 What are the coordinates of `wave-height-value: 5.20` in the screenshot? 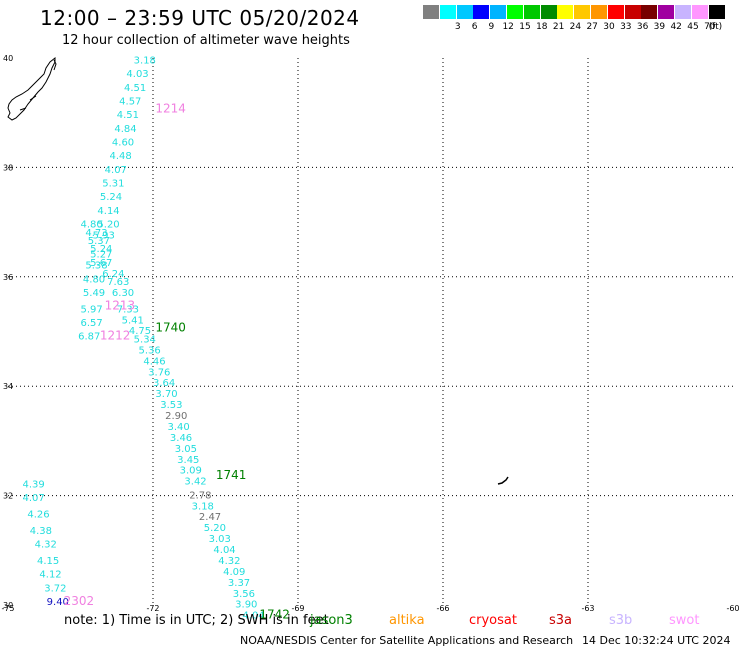 It's located at (108, 225).